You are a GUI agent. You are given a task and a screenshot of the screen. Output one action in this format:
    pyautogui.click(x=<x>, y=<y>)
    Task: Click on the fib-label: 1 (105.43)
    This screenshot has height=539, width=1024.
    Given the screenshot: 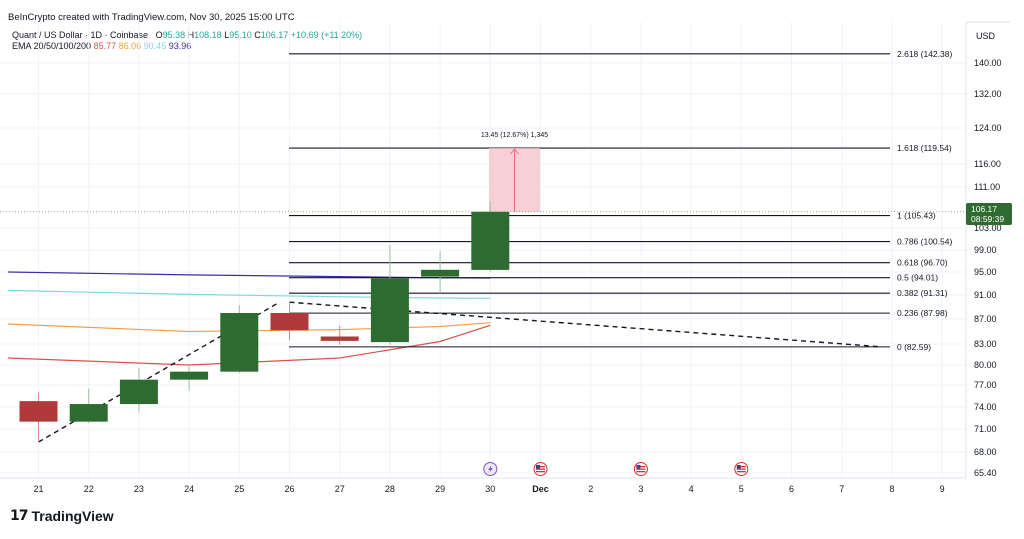 What is the action you would take?
    pyautogui.click(x=916, y=216)
    